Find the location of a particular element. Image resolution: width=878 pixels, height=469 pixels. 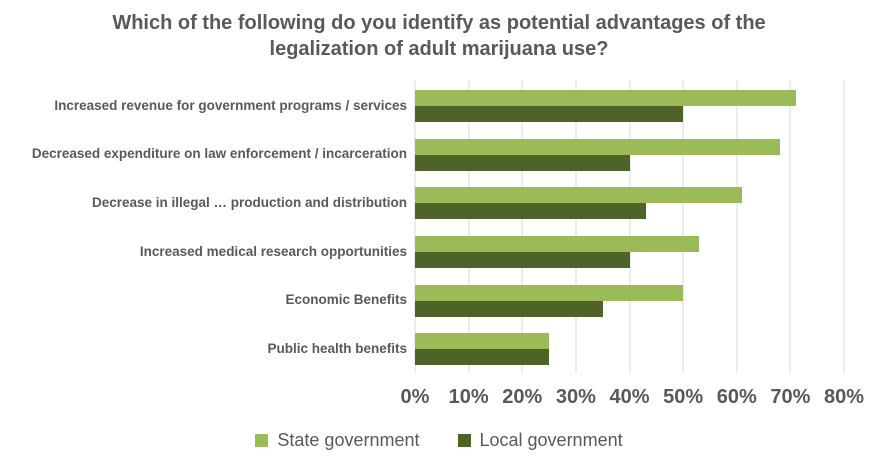

legend: State government Local government is located at coordinates (439, 440).